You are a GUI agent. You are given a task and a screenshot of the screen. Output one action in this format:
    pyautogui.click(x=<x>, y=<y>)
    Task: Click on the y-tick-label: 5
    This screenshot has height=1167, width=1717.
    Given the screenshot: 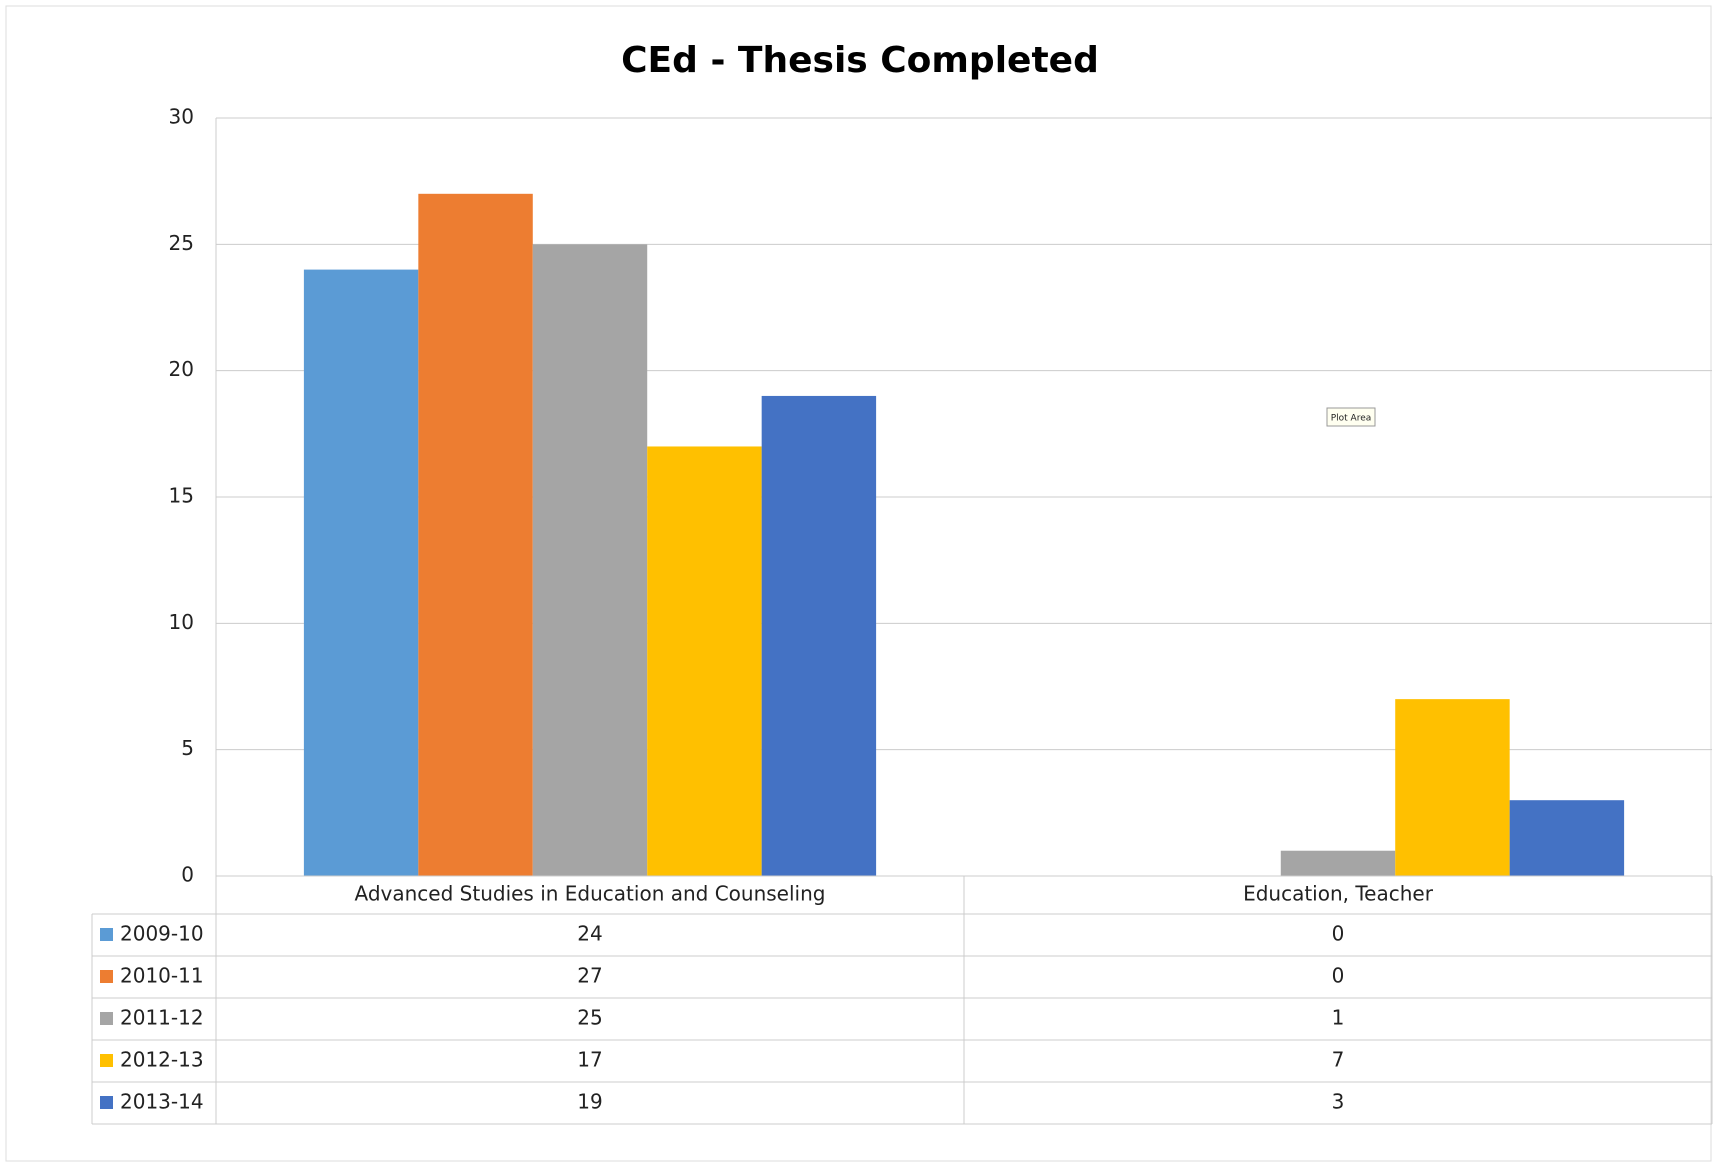 What is the action you would take?
    pyautogui.click(x=187, y=748)
    